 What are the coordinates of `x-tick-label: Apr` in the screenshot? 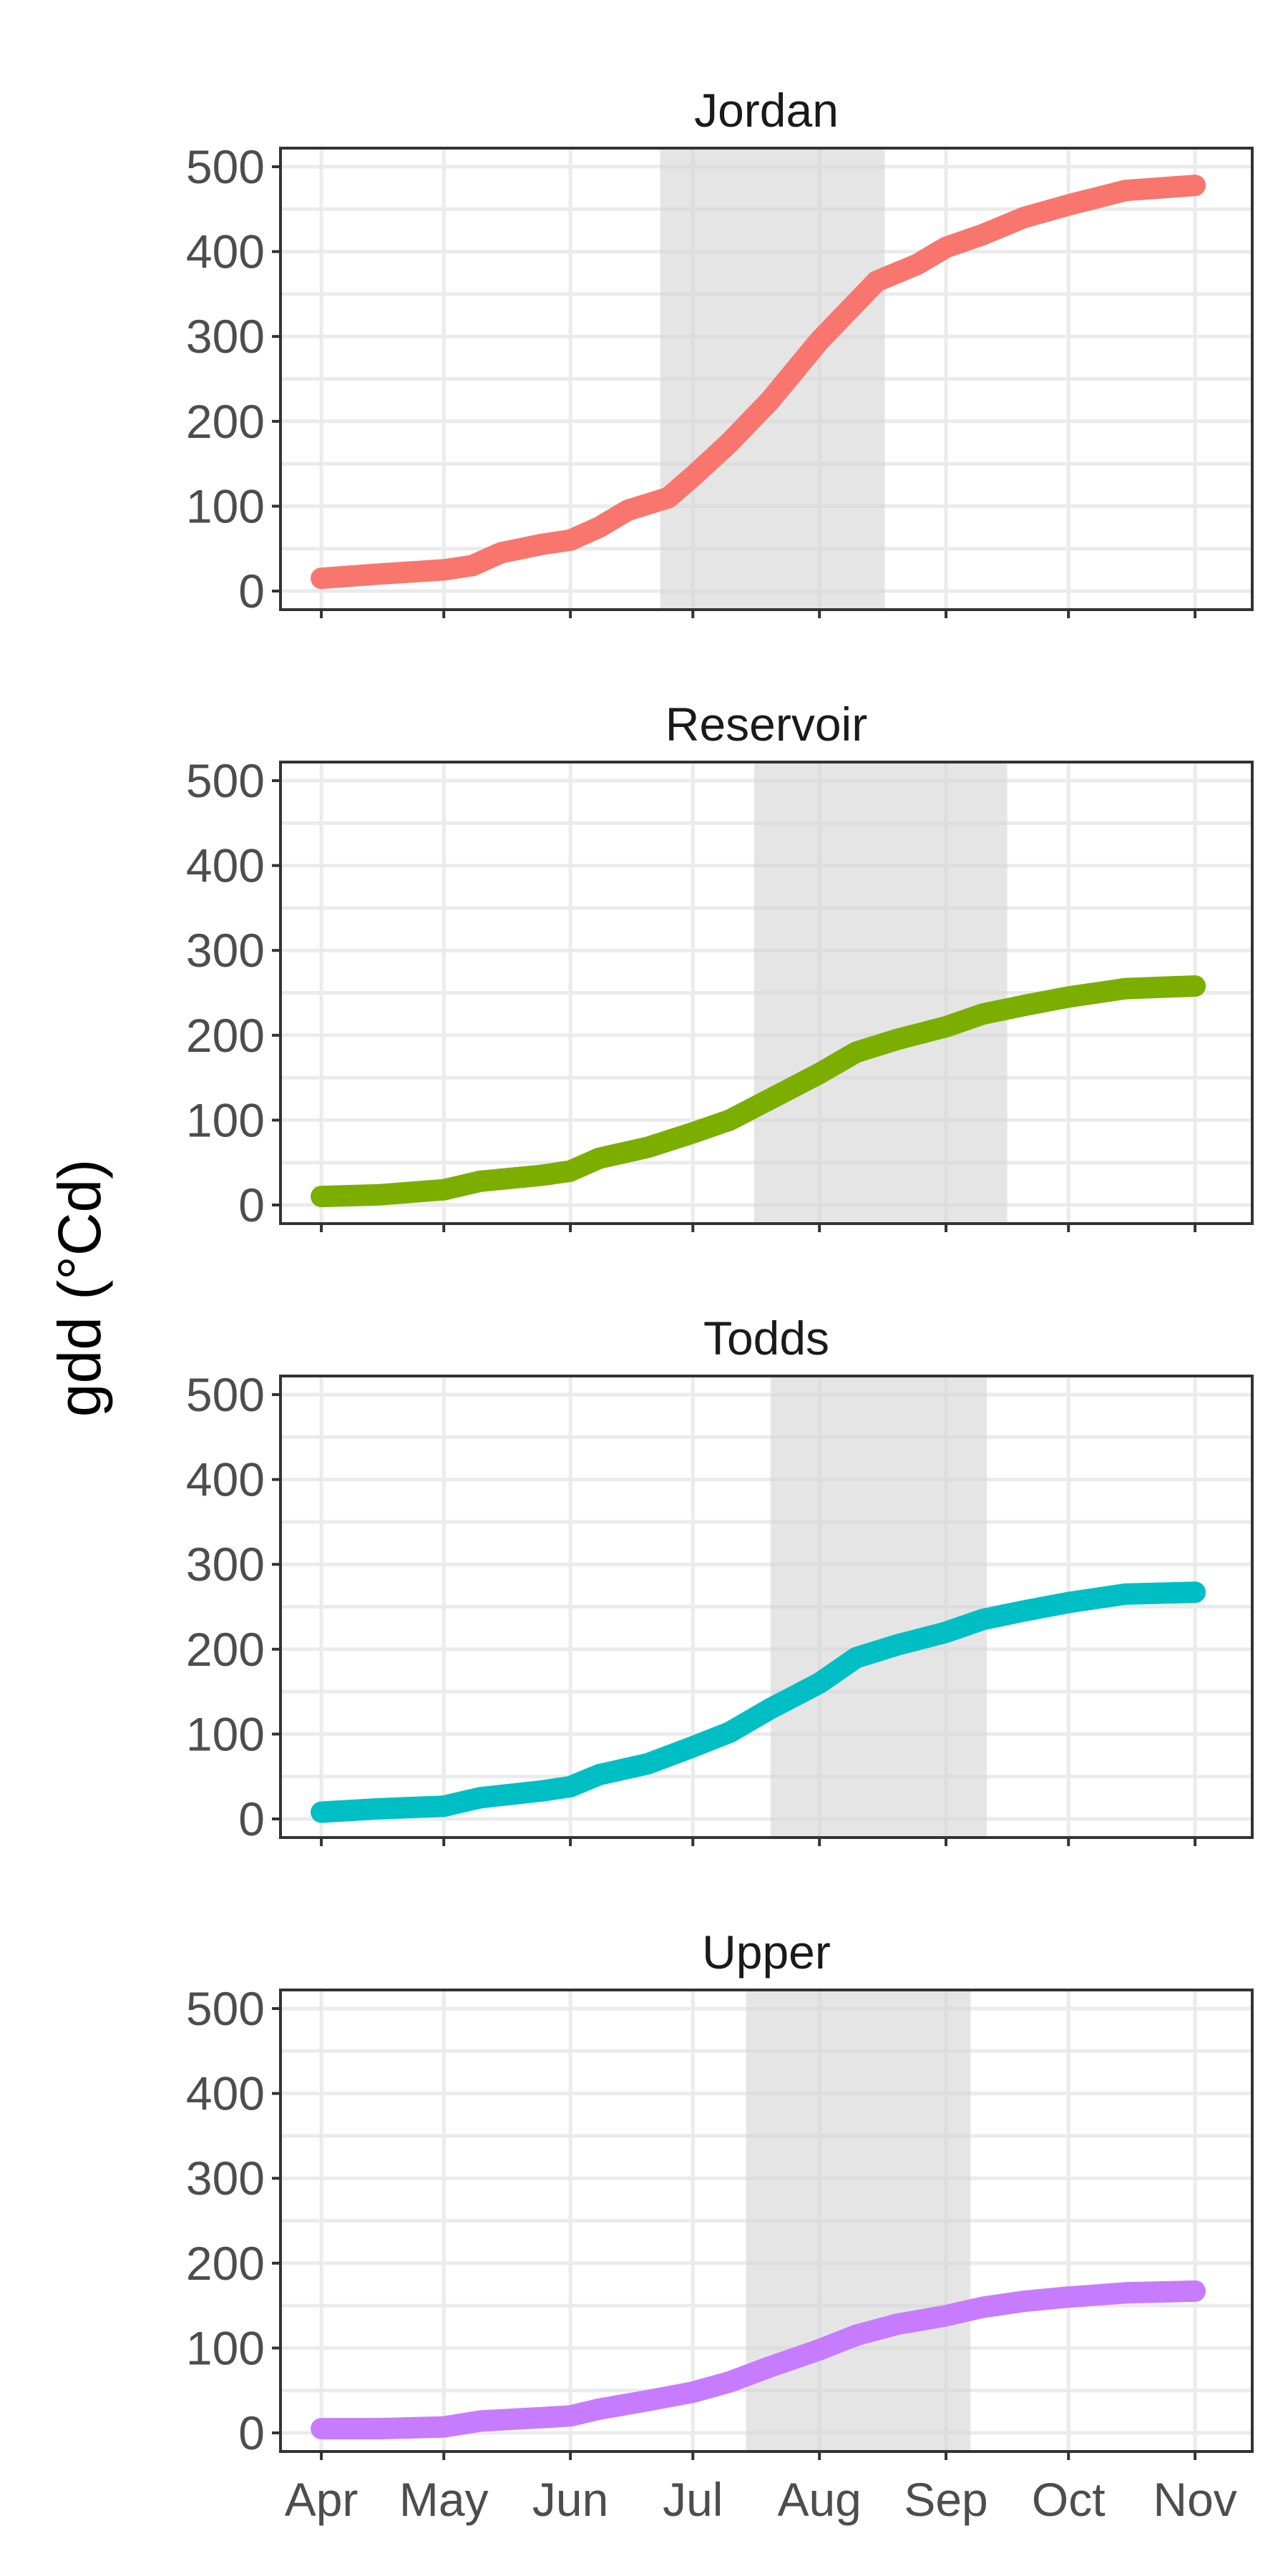 It's located at (321, 2499).